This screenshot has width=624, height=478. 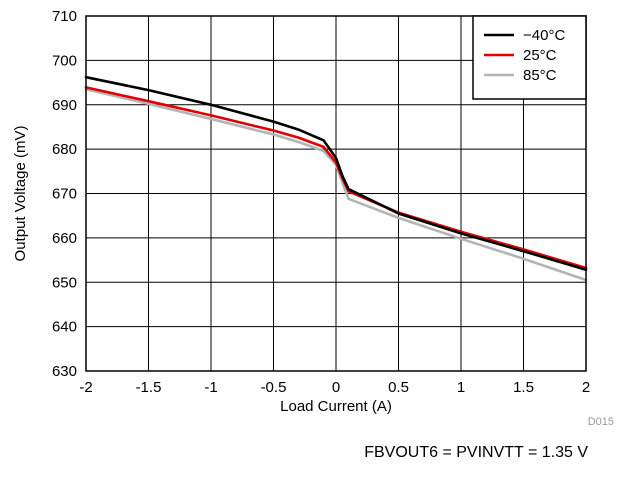 I want to click on y-tick-label: 670, so click(x=64, y=194).